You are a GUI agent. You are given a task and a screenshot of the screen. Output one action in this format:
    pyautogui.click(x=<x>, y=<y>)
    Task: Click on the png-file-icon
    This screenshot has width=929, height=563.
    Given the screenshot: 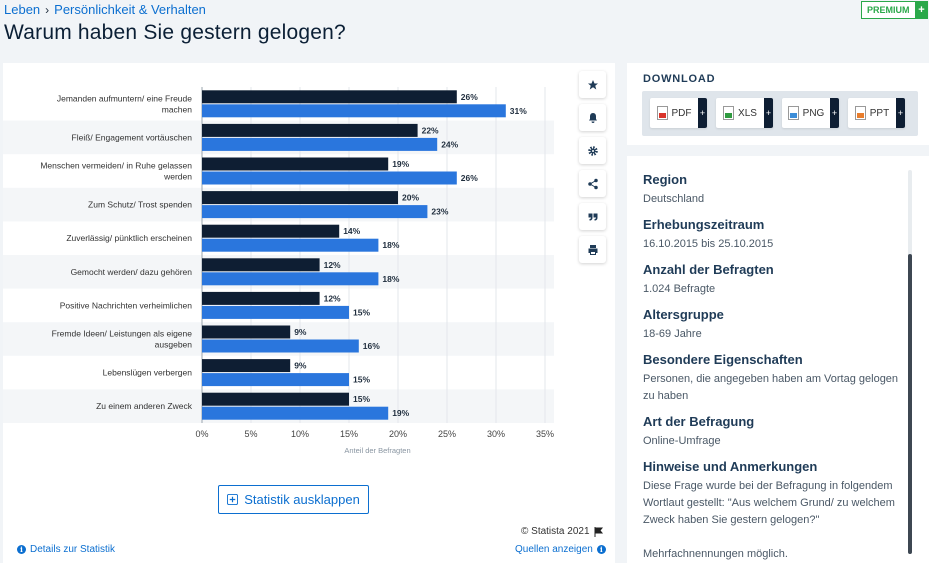 What is the action you would take?
    pyautogui.click(x=793, y=113)
    